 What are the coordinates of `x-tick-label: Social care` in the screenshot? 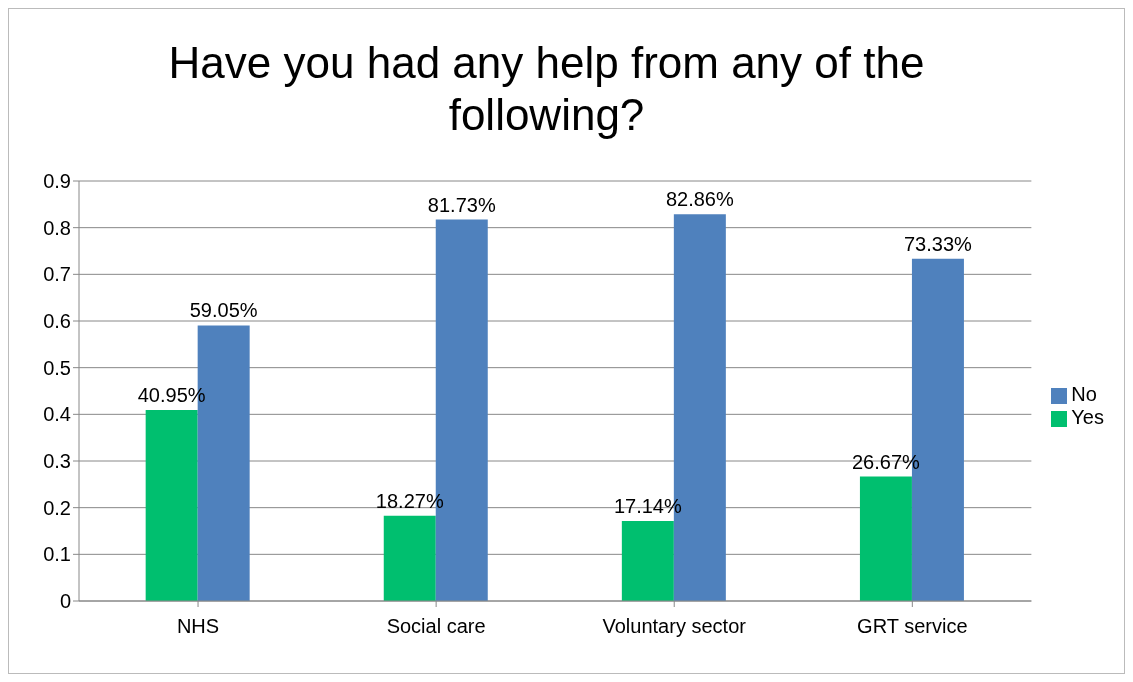 It's located at (436, 626).